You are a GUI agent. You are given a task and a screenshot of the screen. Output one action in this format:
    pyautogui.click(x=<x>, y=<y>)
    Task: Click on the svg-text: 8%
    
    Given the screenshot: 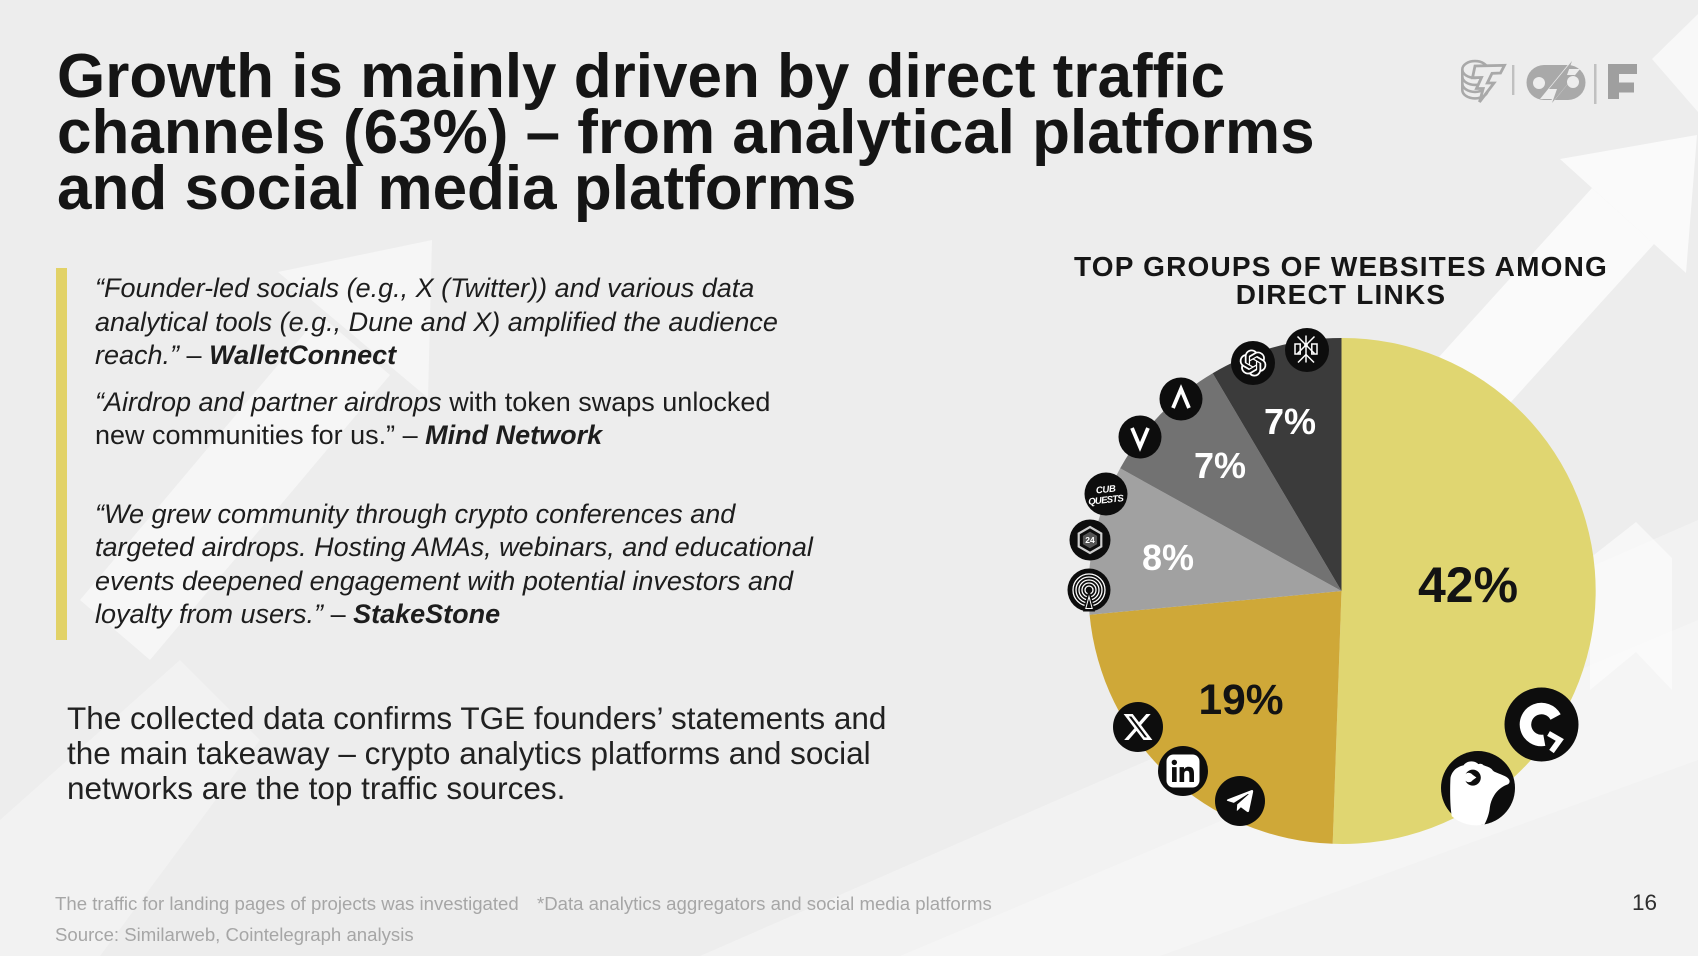 What is the action you would take?
    pyautogui.click(x=1168, y=557)
    